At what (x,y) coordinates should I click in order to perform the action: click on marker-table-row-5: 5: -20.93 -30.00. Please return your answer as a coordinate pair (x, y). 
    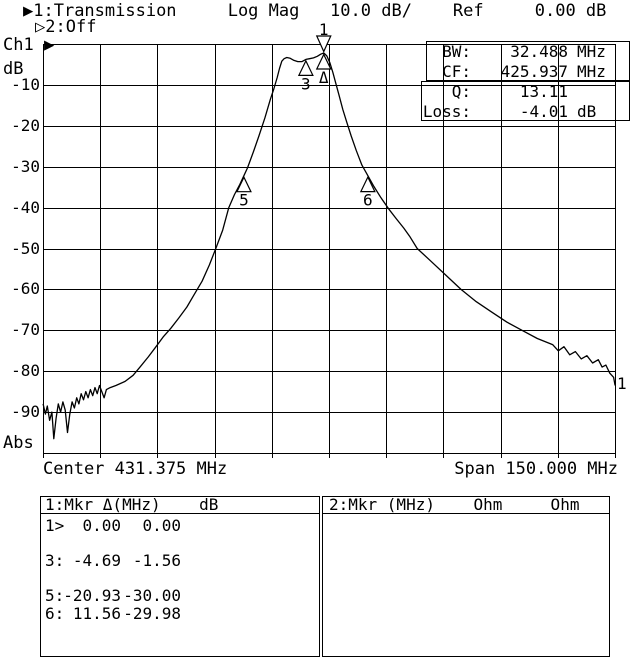
    Looking at the image, I should click on (111, 596).